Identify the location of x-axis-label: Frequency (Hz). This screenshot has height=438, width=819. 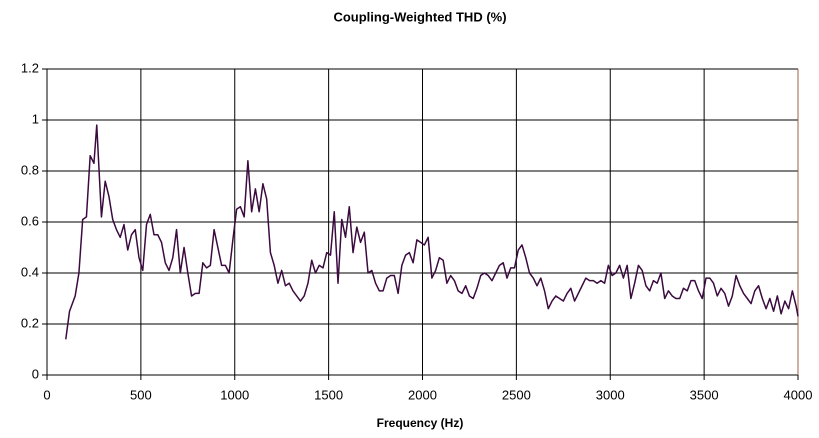
(420, 423).